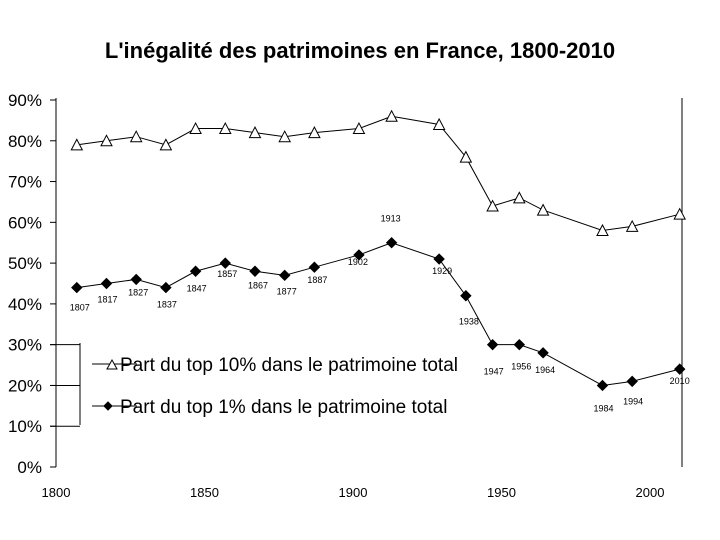 The width and height of the screenshot is (720, 540). Describe the element at coordinates (287, 291) in the screenshot. I see `point-label-top1: 1877` at that location.